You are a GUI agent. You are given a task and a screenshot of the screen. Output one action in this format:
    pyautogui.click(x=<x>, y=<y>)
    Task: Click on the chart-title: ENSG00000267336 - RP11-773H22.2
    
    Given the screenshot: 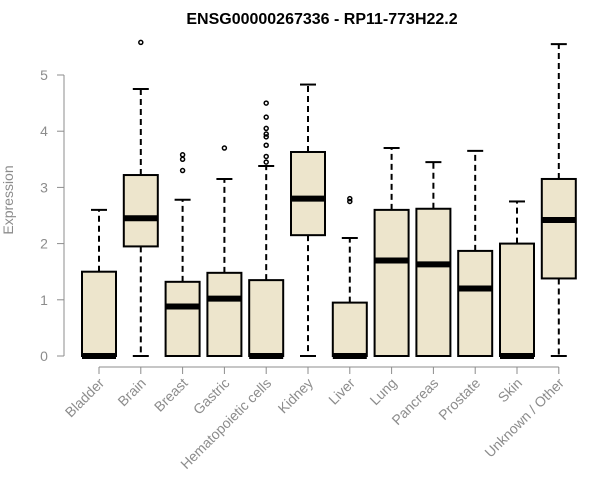 What is the action you would take?
    pyautogui.click(x=321, y=19)
    